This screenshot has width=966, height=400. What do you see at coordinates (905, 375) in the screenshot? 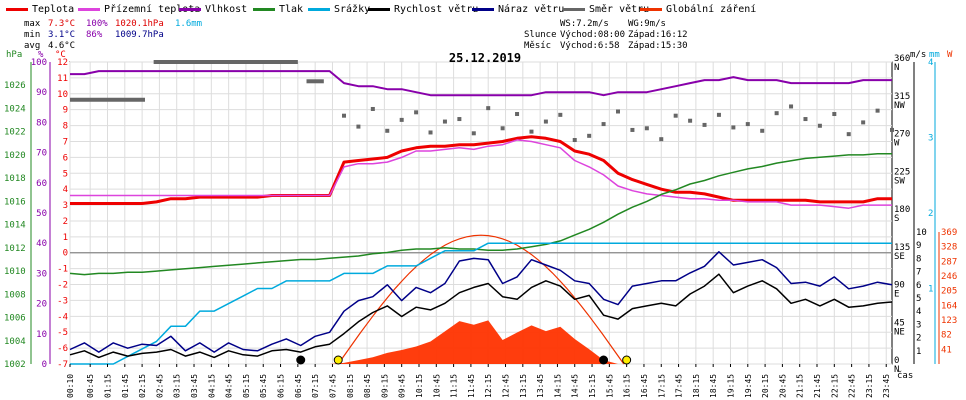
I see `x-axis-title: čas` at bounding box center [905, 375].